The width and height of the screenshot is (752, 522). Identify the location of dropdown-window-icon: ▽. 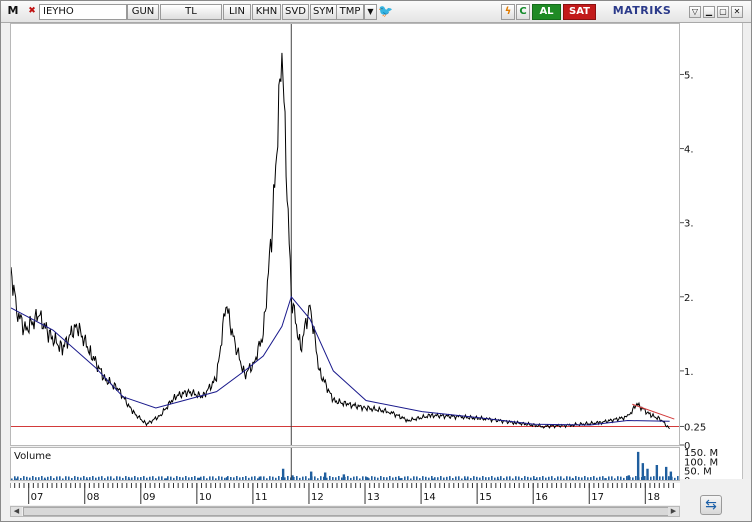
(695, 12).